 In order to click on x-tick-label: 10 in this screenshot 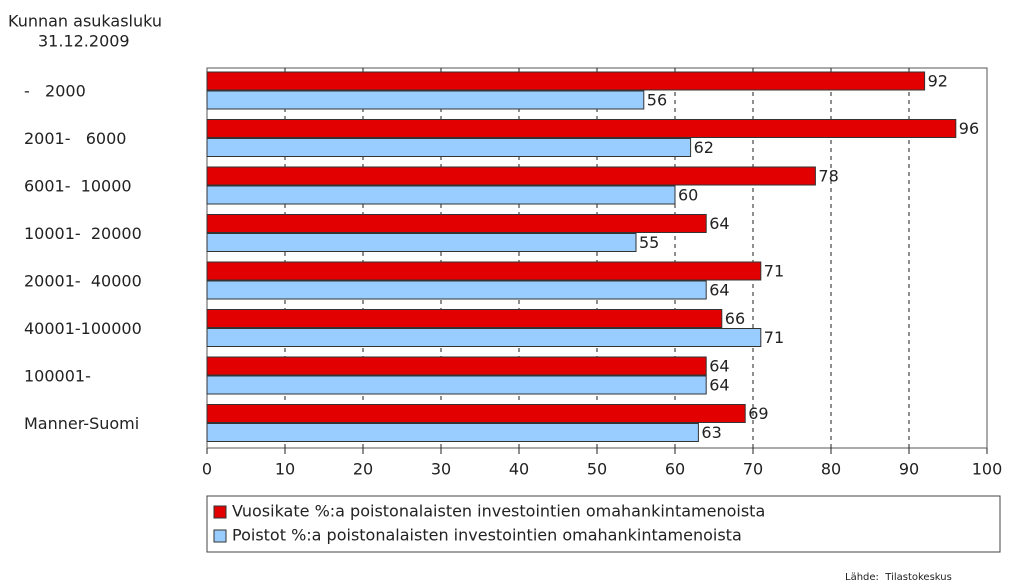, I will do `click(285, 469)`.